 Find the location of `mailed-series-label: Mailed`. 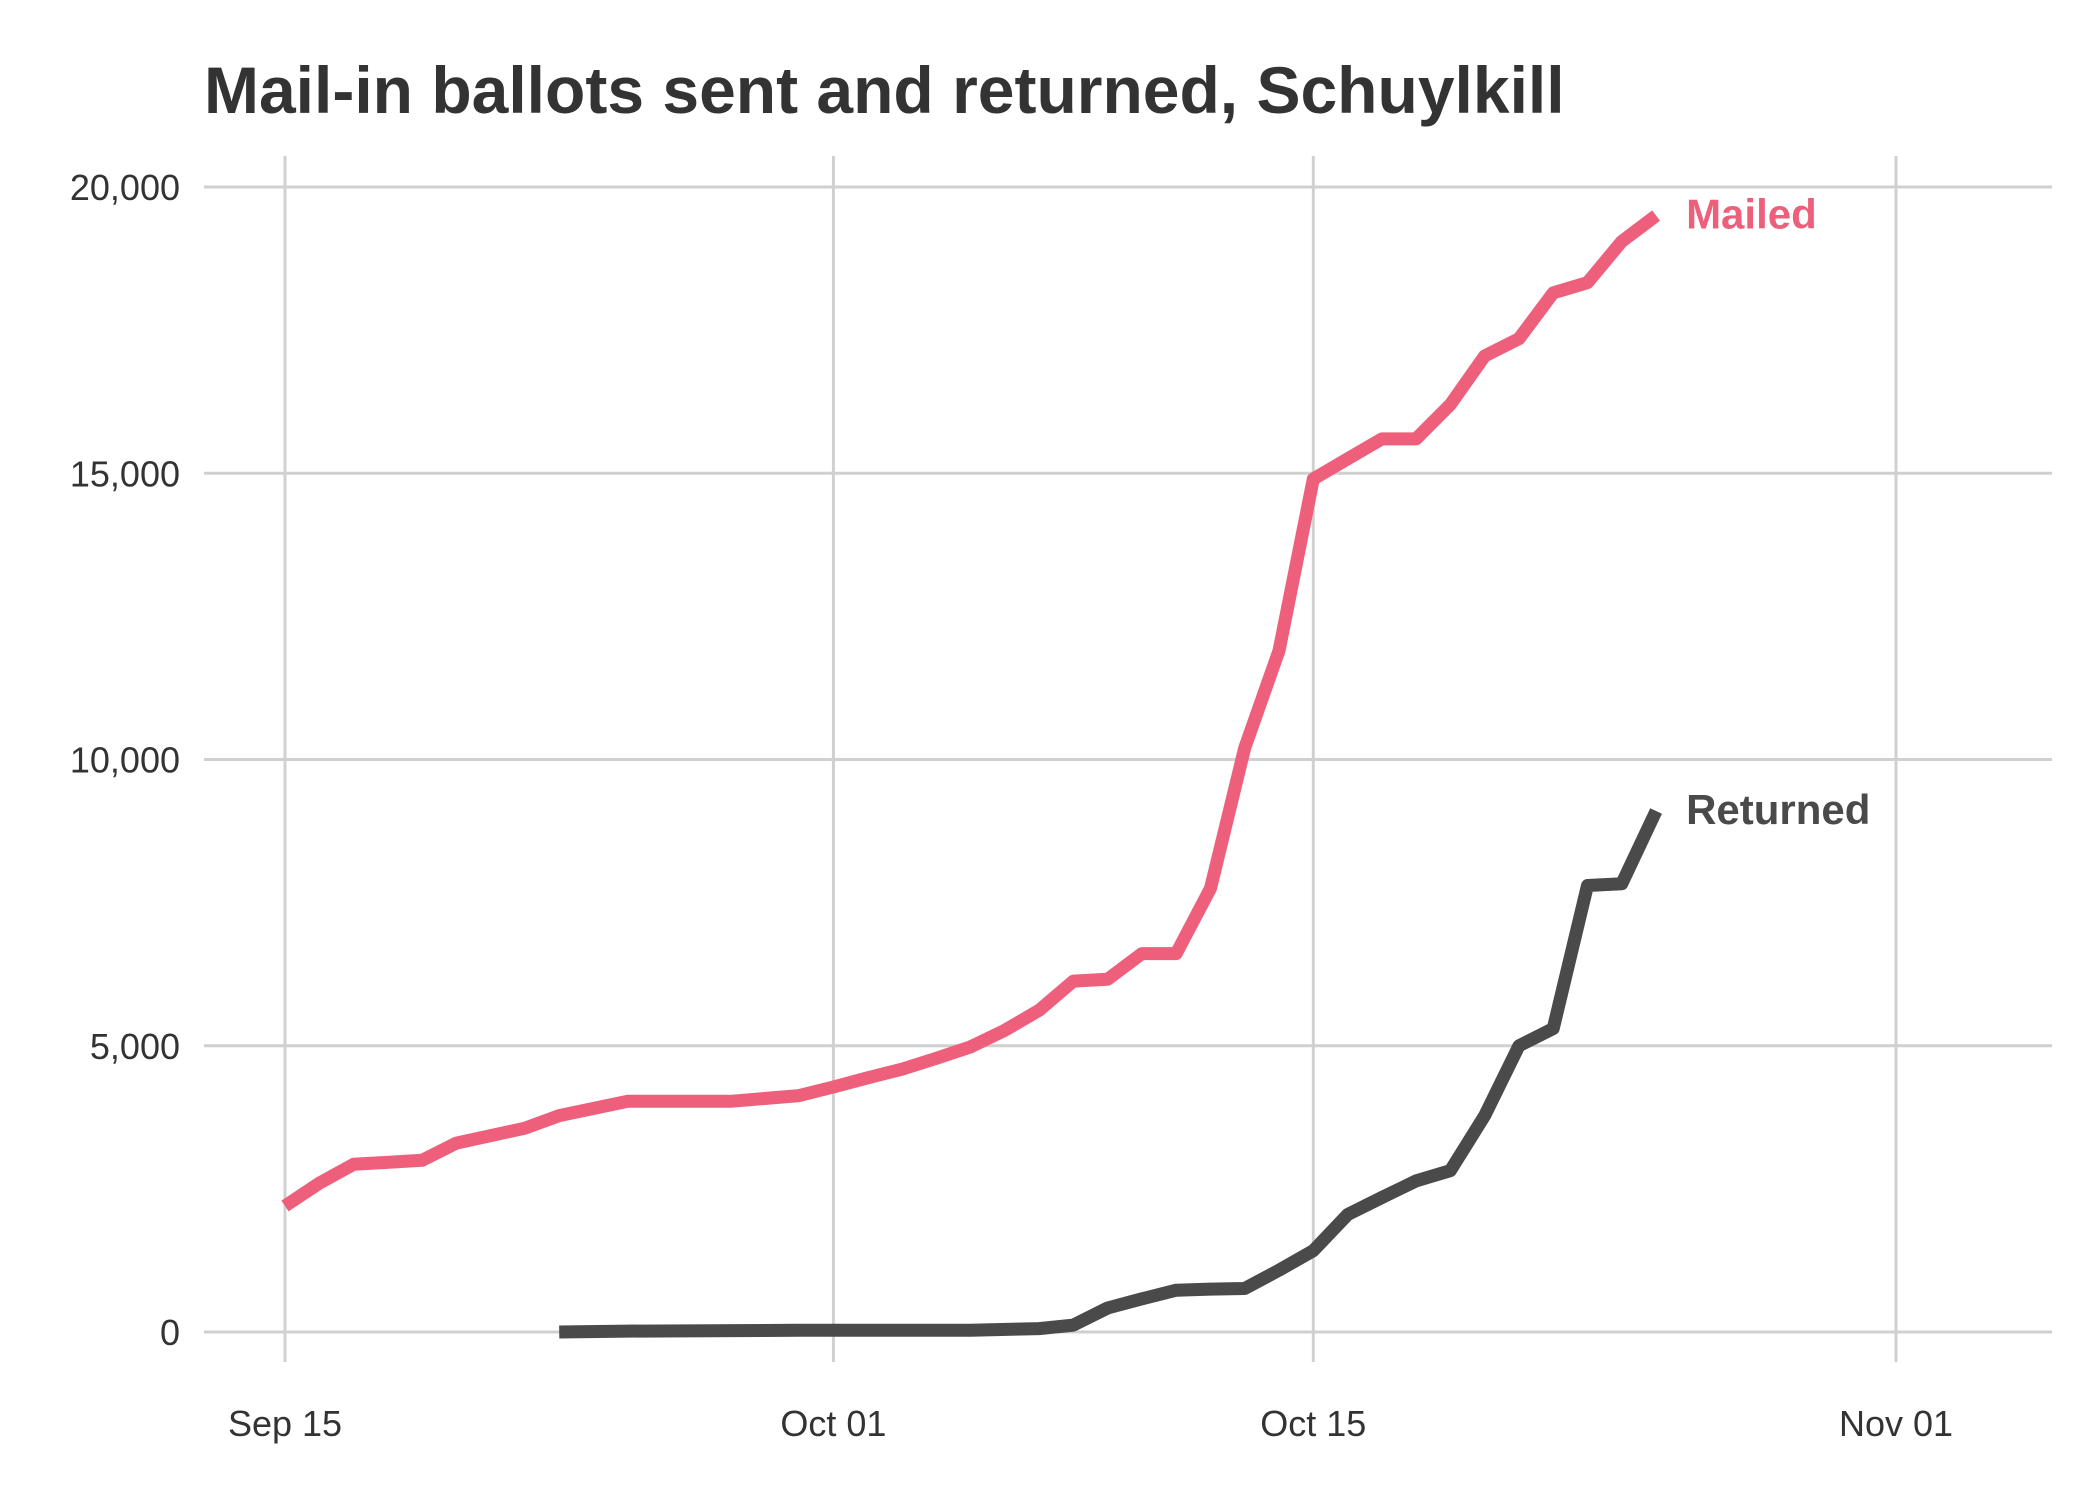

mailed-series-label: Mailed is located at coordinates (1751, 214).